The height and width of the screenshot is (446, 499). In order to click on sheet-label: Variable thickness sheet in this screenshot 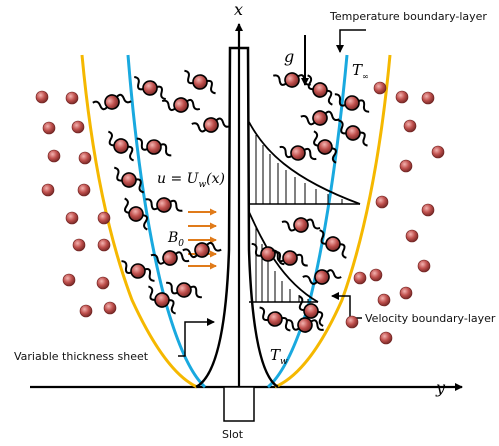, I will do `click(81, 356)`.